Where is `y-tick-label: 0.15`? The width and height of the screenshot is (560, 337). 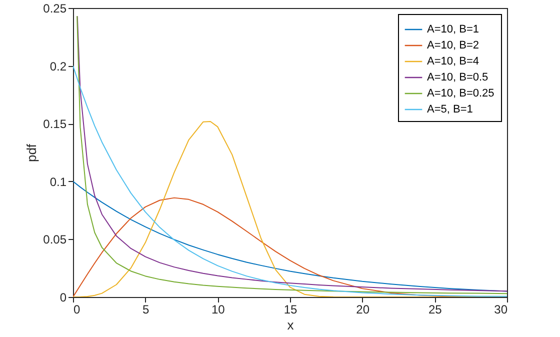
y-tick-label: 0.15 is located at coordinates (55, 124).